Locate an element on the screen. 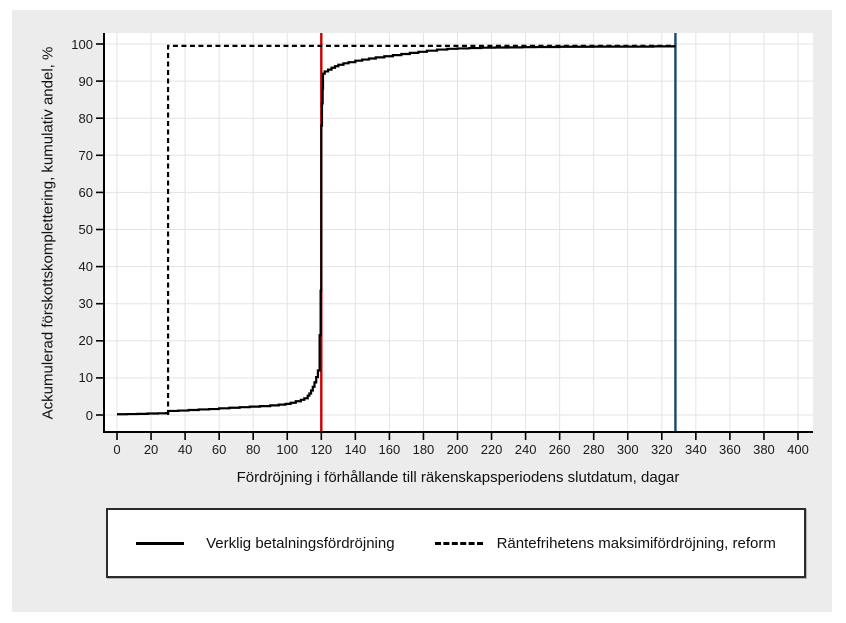  solid-line-swatch is located at coordinates (160, 543).